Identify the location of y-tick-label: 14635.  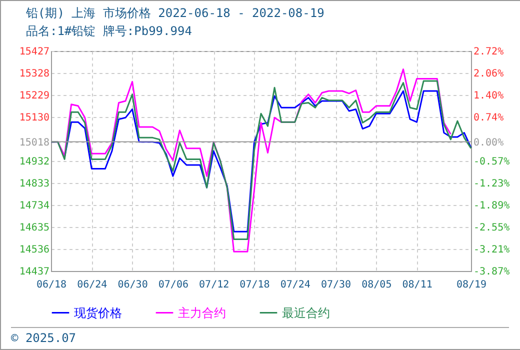
(34, 228).